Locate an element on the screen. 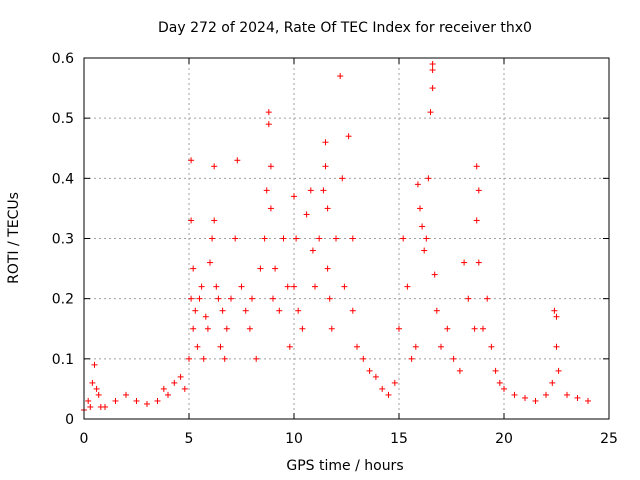 The height and width of the screenshot is (480, 640). y-tick-label: 0 is located at coordinates (69, 420).